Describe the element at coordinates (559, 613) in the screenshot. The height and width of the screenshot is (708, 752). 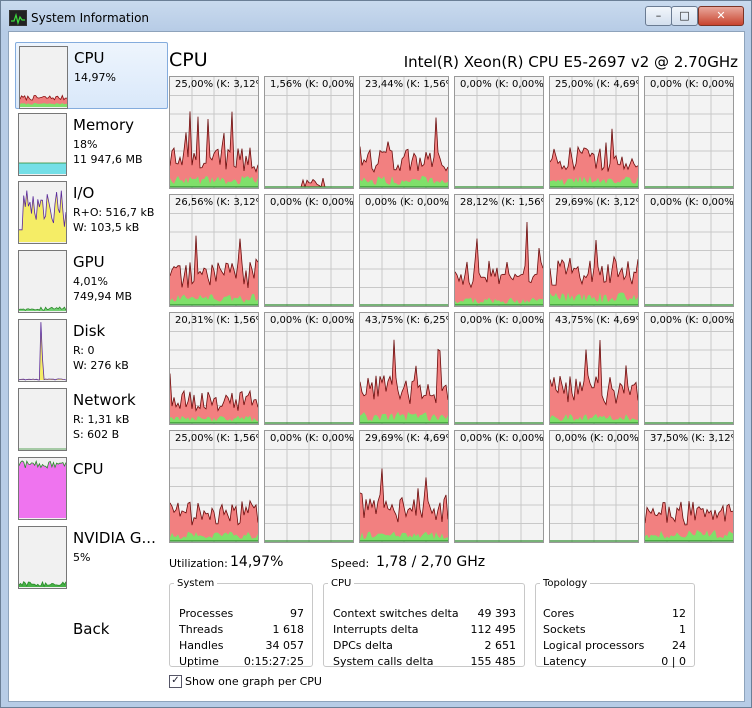
I see `stat-label: Cores` at that location.